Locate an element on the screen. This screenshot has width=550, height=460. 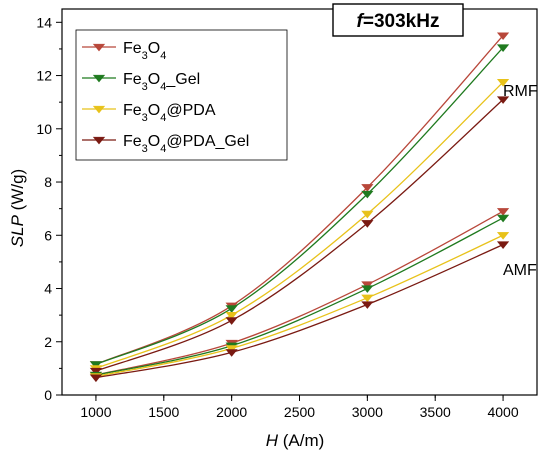
x-tick-label: 3000 is located at coordinates (367, 412).